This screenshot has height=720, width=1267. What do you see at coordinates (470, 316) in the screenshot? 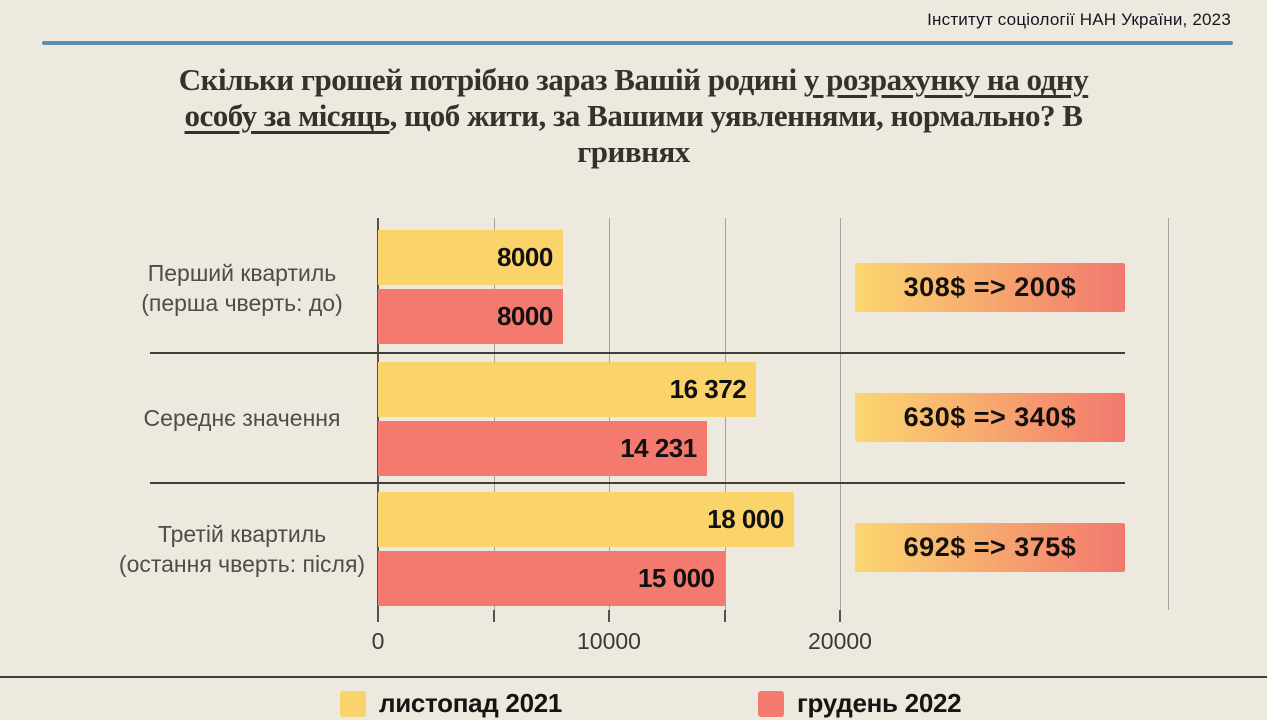
I see `bar-dec2022: 8000` at bounding box center [470, 316].